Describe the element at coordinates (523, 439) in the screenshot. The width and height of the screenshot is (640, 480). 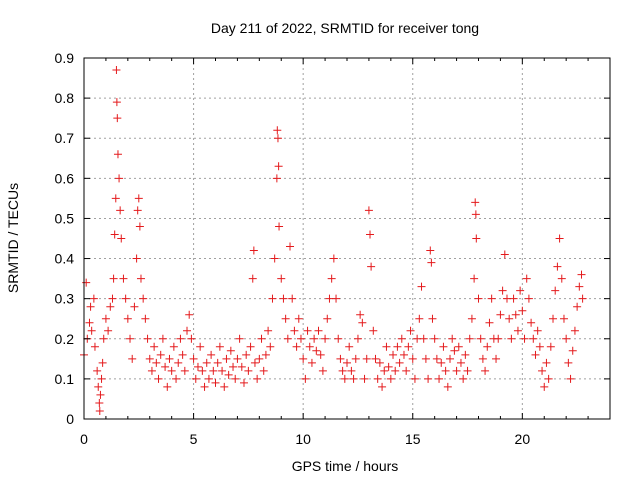
I see `x-tick-label: 20` at that location.